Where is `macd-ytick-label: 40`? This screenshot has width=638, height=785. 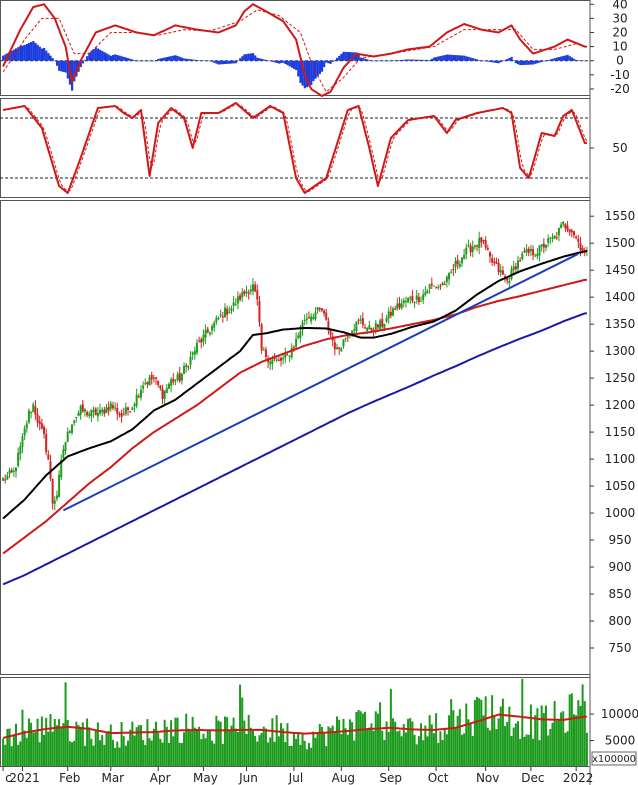 macd-ytick-label: 40 is located at coordinates (619, 5).